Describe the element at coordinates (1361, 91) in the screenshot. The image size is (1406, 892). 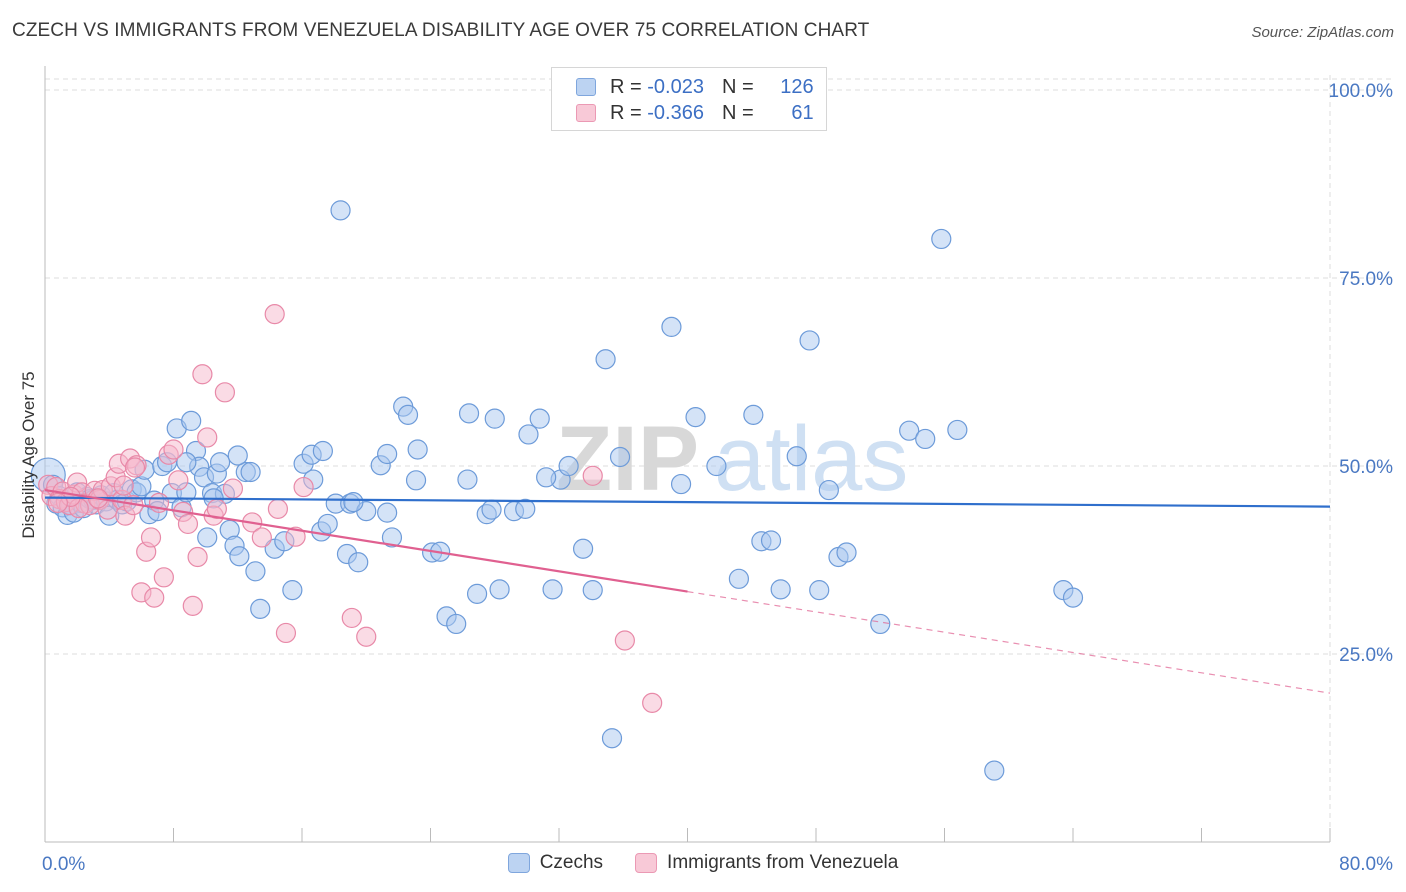
I see `y-tick-label: 100.0%` at that location.